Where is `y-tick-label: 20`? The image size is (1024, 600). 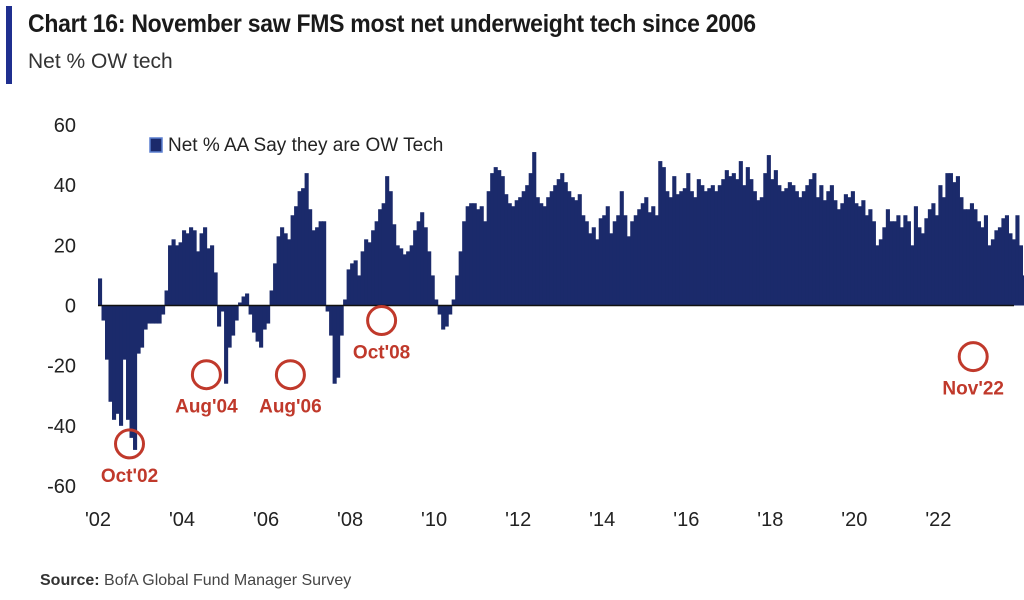 y-tick-label: 20 is located at coordinates (65, 246).